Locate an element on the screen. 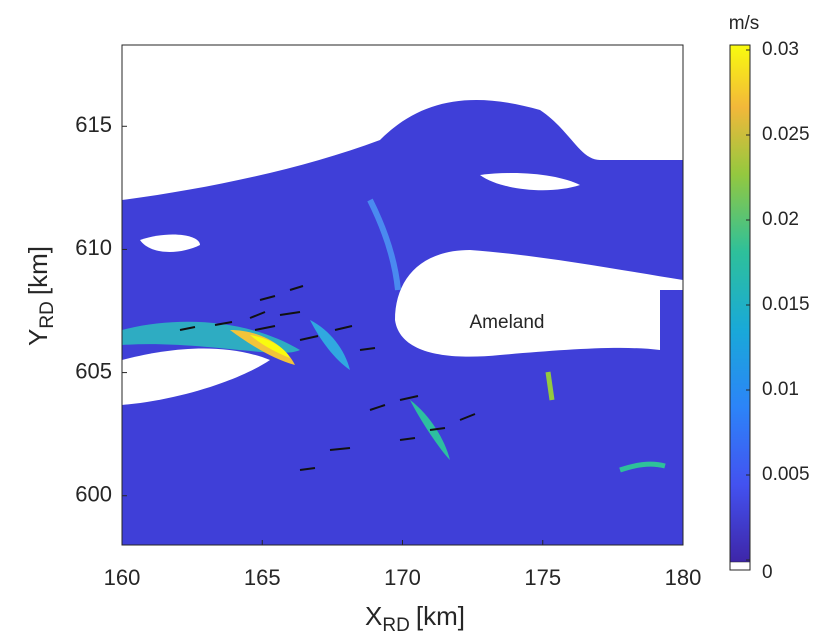 This screenshot has height=641, width=834. y-tick-label: 605 is located at coordinates (93, 370).